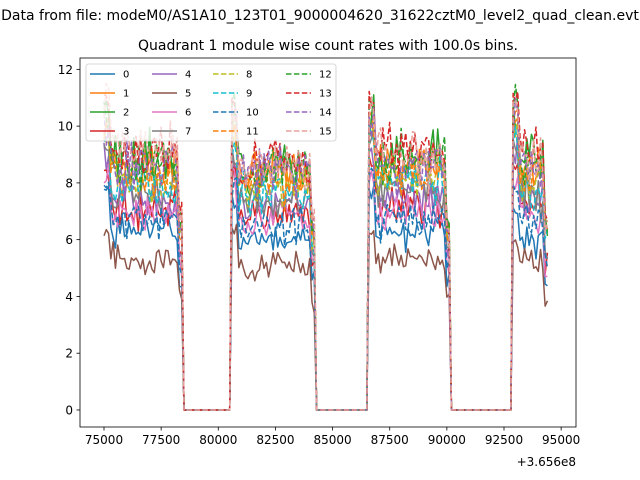  Describe the element at coordinates (69, 354) in the screenshot. I see `y-tick-label: 2` at that location.